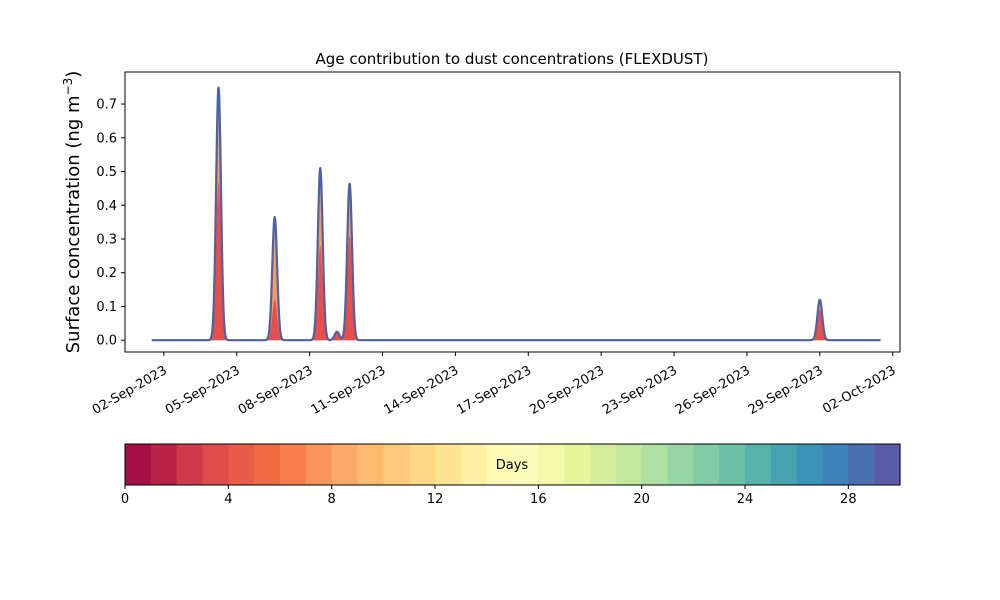 This screenshot has width=1000, height=600. What do you see at coordinates (640, 390) in the screenshot?
I see `x-tick-label: 23-Sep-2023` at bounding box center [640, 390].